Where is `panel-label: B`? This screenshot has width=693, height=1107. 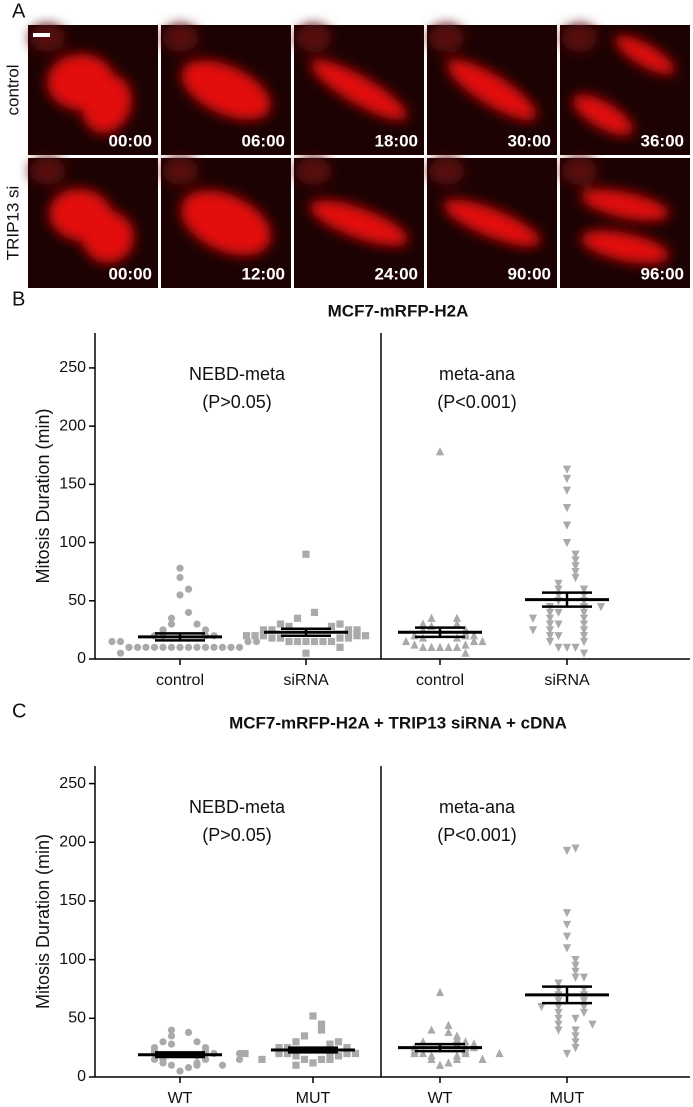 panel-label: B is located at coordinates (18, 299).